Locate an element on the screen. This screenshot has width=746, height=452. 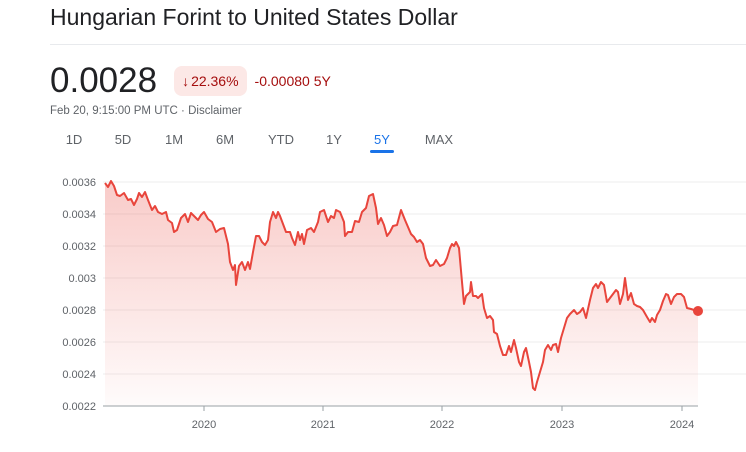
change-period: 5Y is located at coordinates (322, 81).